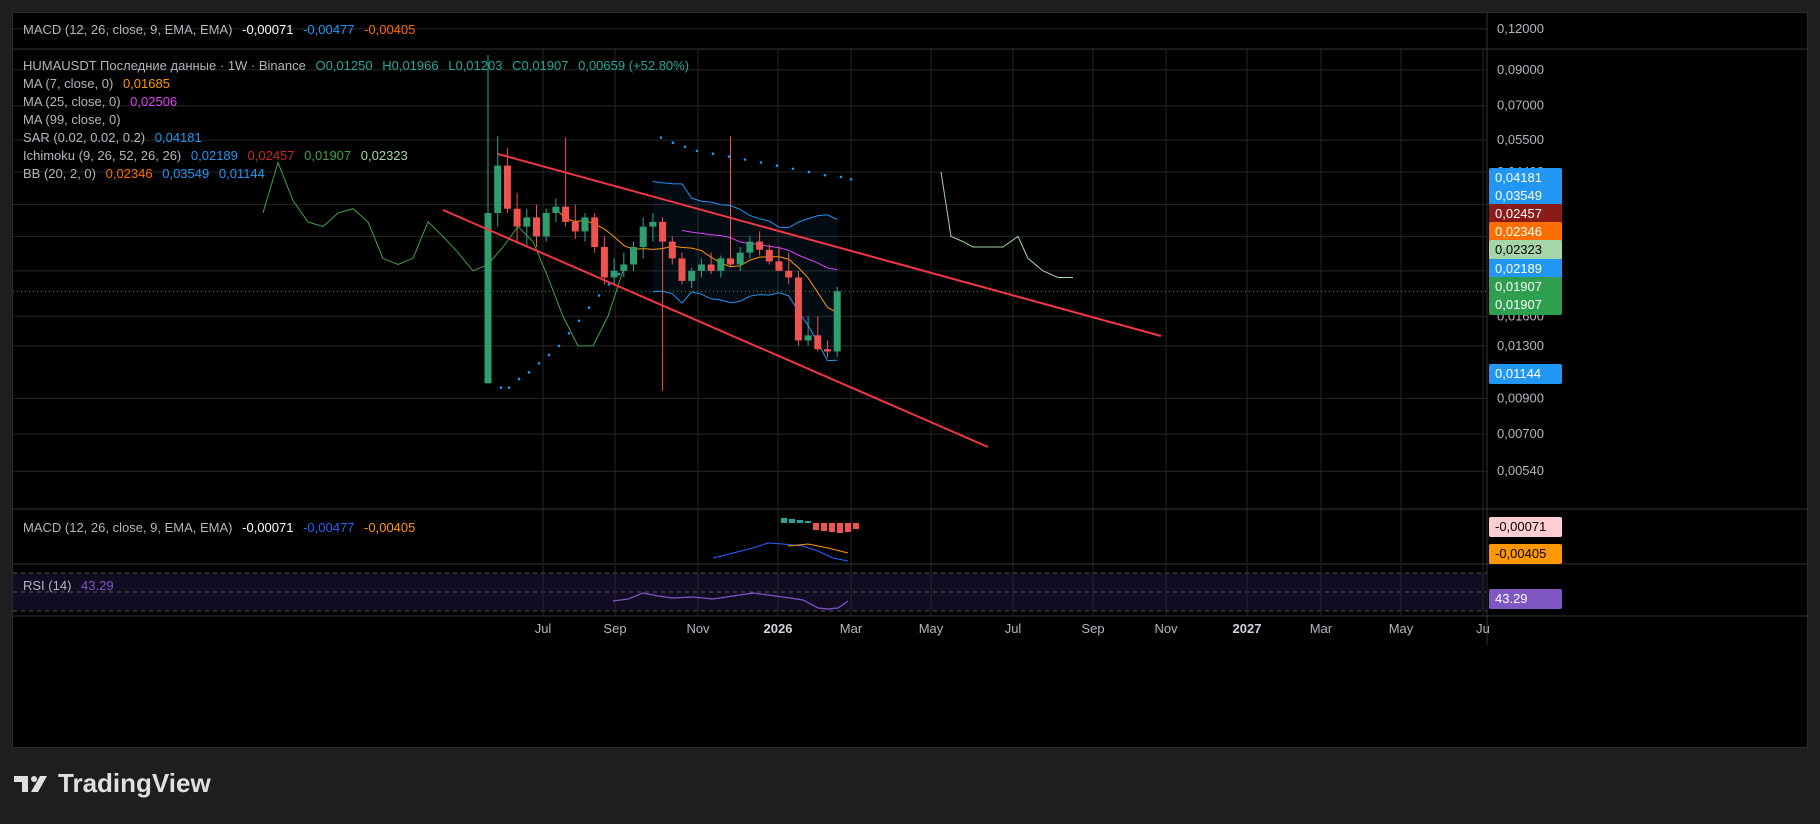 The width and height of the screenshot is (1820, 824). Describe the element at coordinates (129, 173) in the screenshot. I see `indicator-value: 0,02346` at that location.